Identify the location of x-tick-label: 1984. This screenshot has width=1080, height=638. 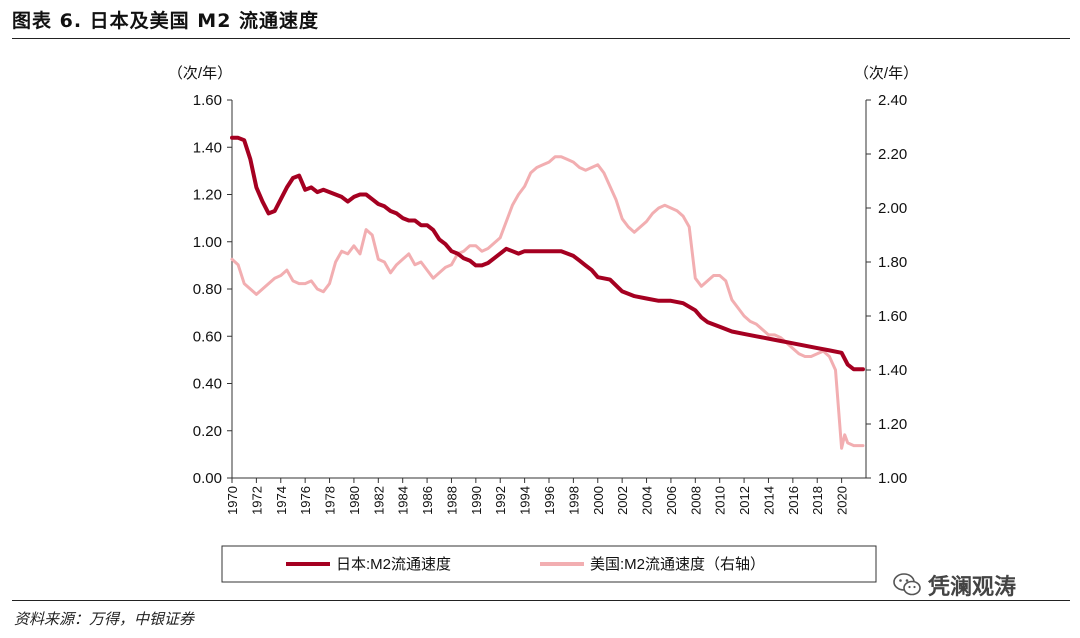
(403, 500).